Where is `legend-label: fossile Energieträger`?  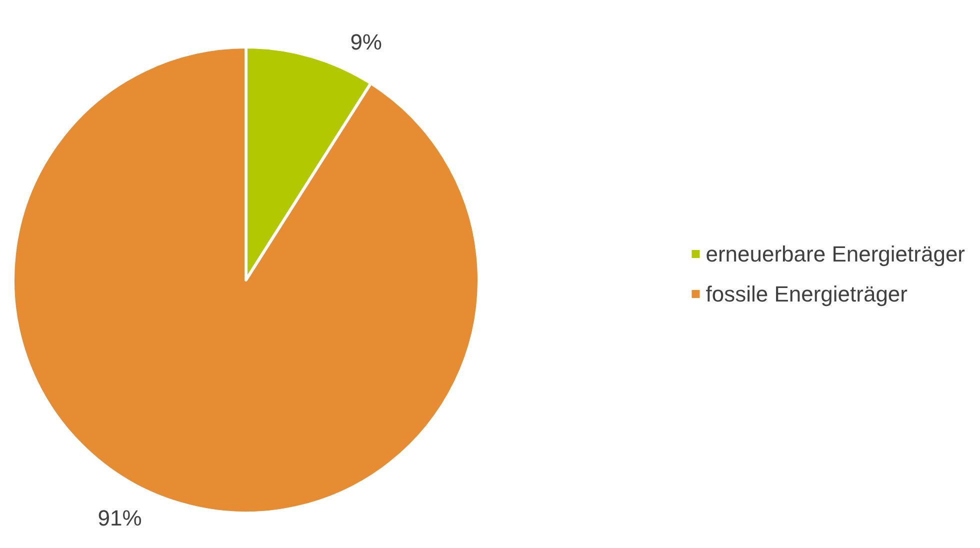
legend-label: fossile Energieträger is located at coordinates (807, 294).